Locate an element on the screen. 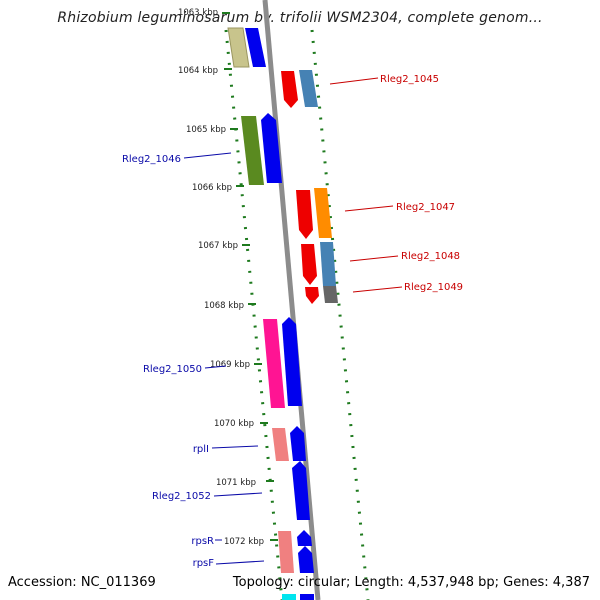 The image size is (600, 600). gene-label-rpsr: rpsR is located at coordinates (202, 541).